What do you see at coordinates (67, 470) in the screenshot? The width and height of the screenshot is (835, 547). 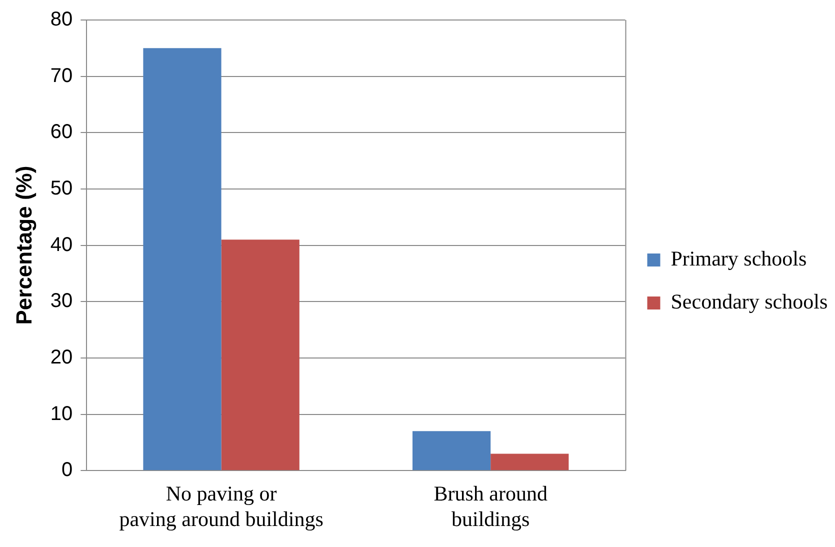 I see `y-tick-label: 0` at bounding box center [67, 470].